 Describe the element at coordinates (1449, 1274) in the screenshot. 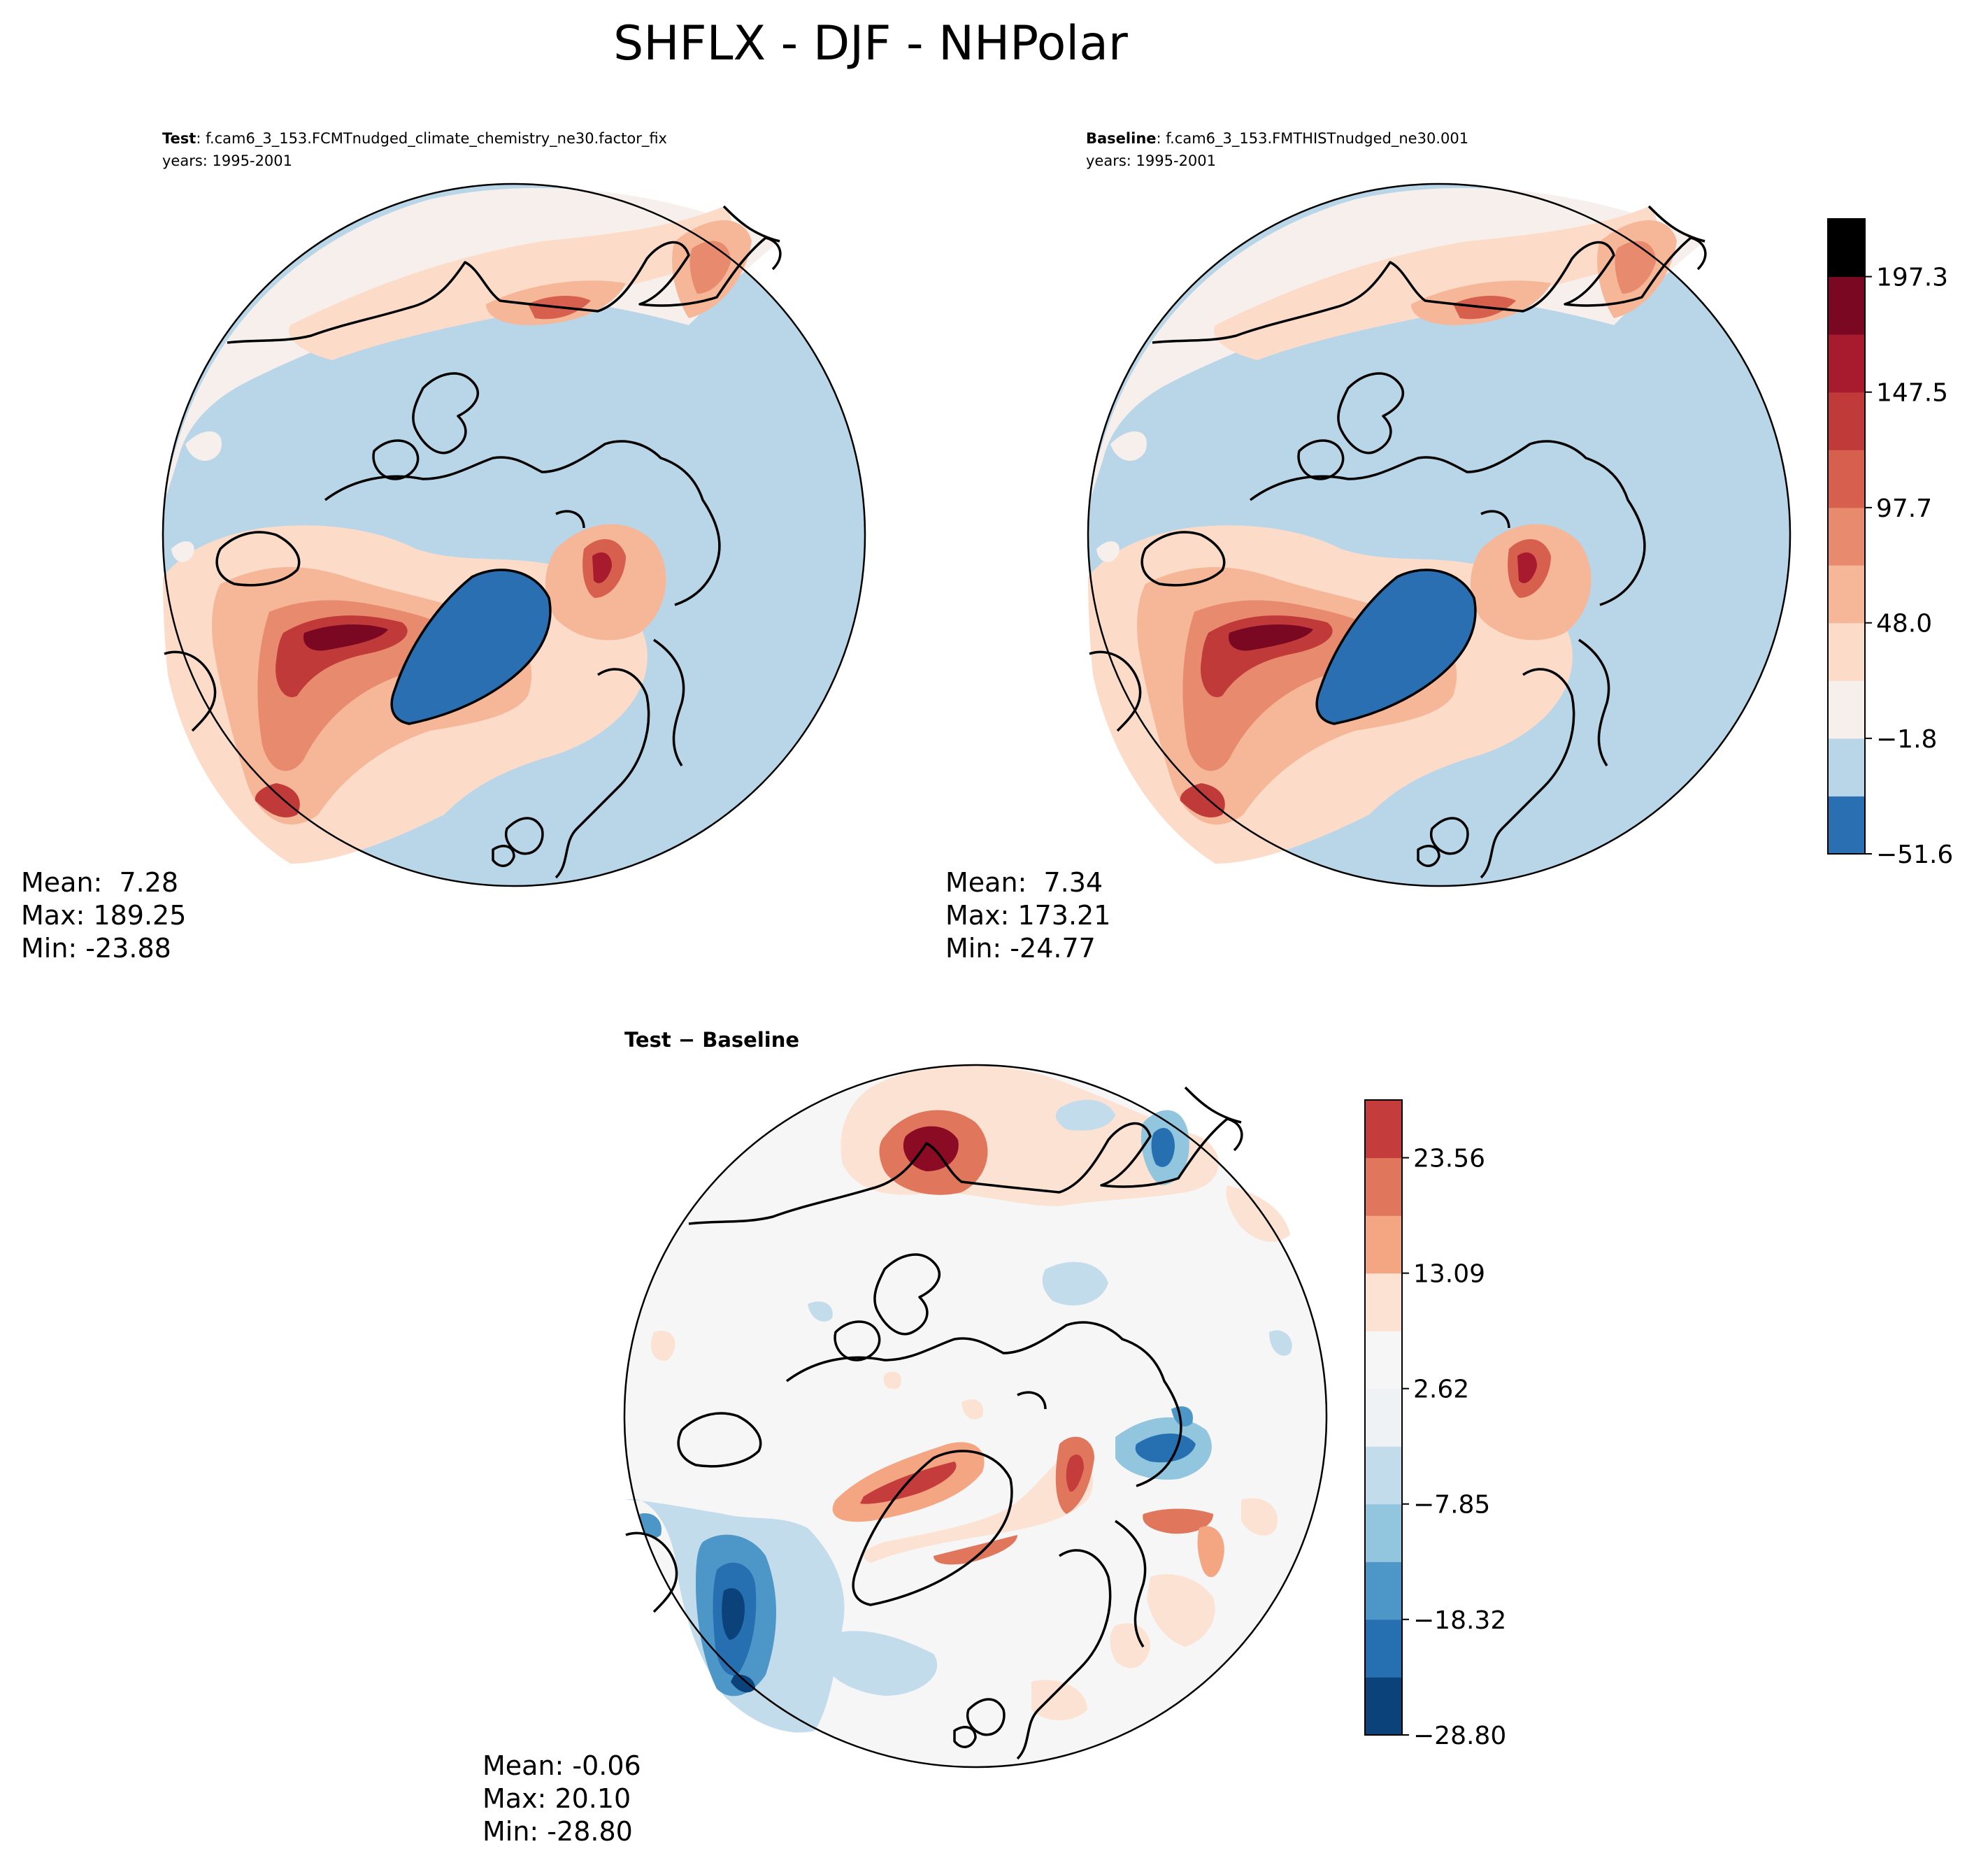

I see `difference-colorbar-tick-label: 13.09` at that location.